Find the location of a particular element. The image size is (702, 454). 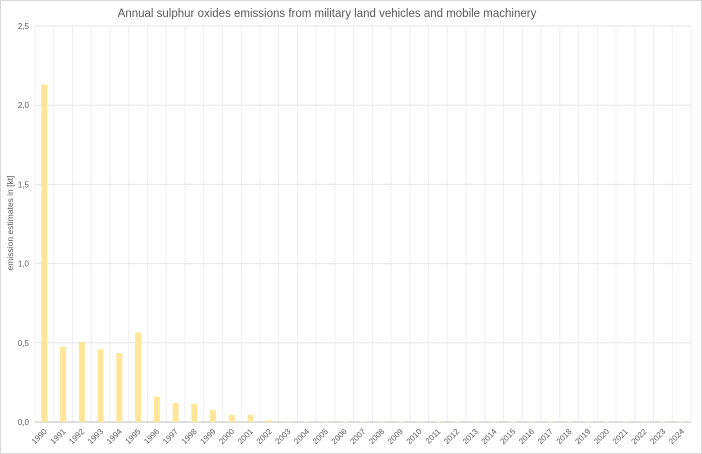

x-tick-label: 2016 is located at coordinates (526, 436).